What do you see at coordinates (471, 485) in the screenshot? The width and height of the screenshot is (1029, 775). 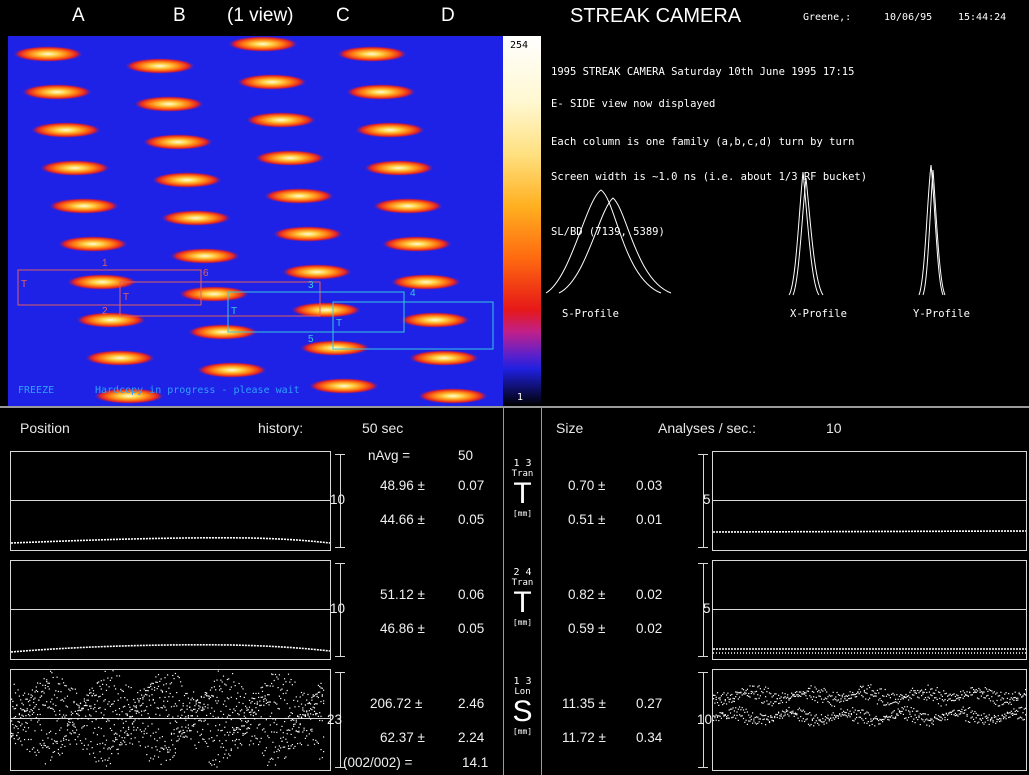 I see `pos-row1-a-err: 0.07` at bounding box center [471, 485].